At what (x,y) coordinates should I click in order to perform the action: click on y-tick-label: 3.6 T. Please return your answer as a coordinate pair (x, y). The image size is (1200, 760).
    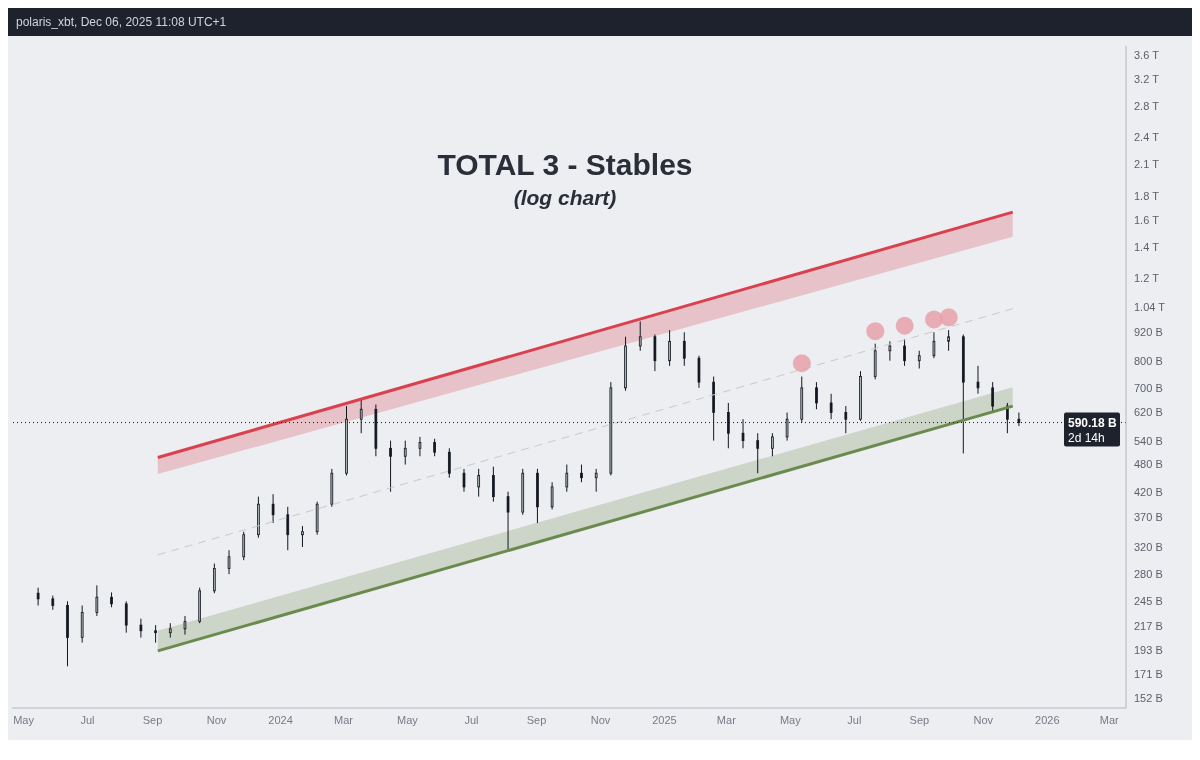
    Looking at the image, I should click on (1147, 54).